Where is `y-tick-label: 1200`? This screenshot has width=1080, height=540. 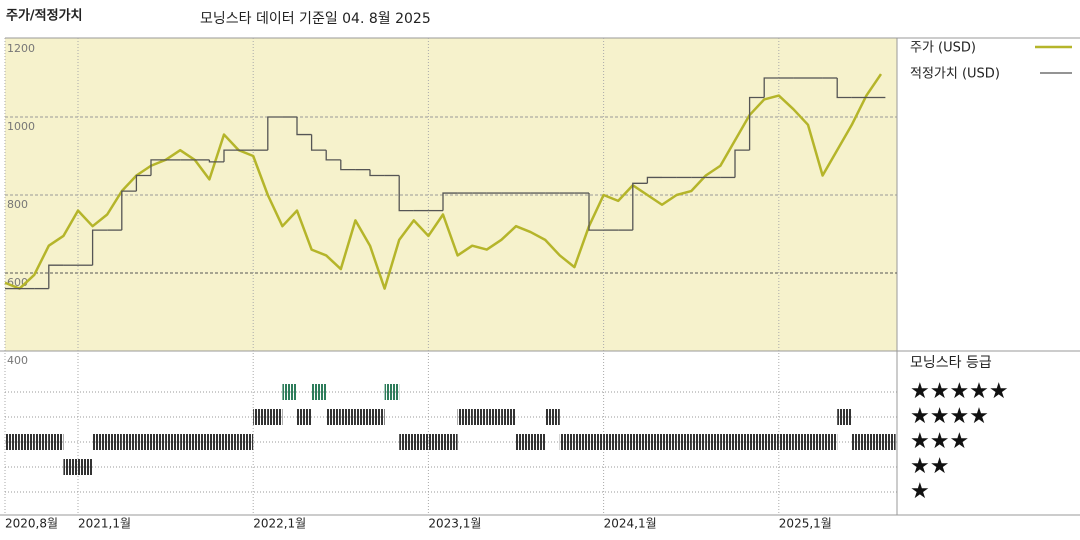
y-tick-label: 1200 is located at coordinates (21, 48).